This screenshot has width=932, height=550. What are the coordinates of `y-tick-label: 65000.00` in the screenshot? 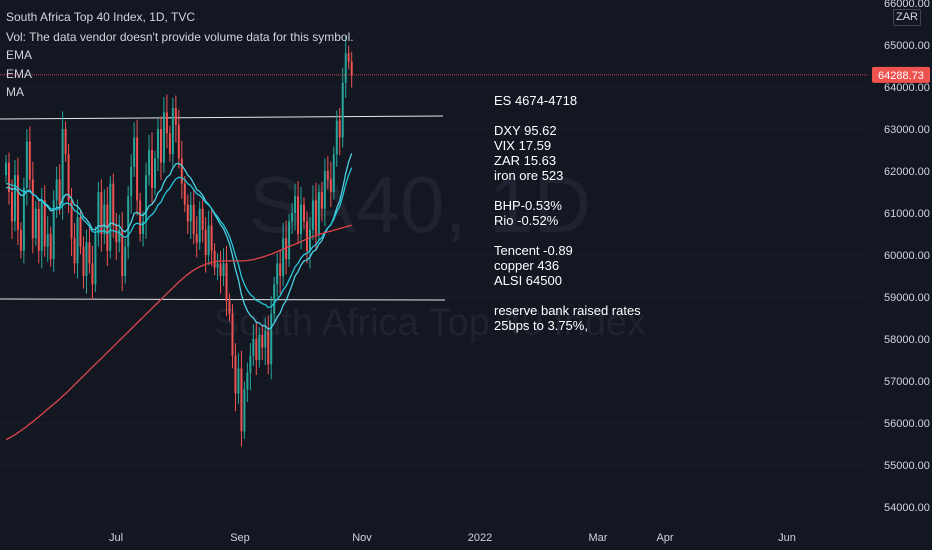 It's located at (907, 46).